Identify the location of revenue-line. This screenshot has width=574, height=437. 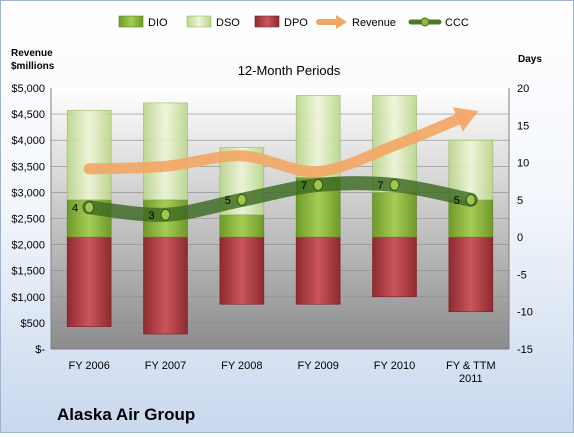
(275, 145).